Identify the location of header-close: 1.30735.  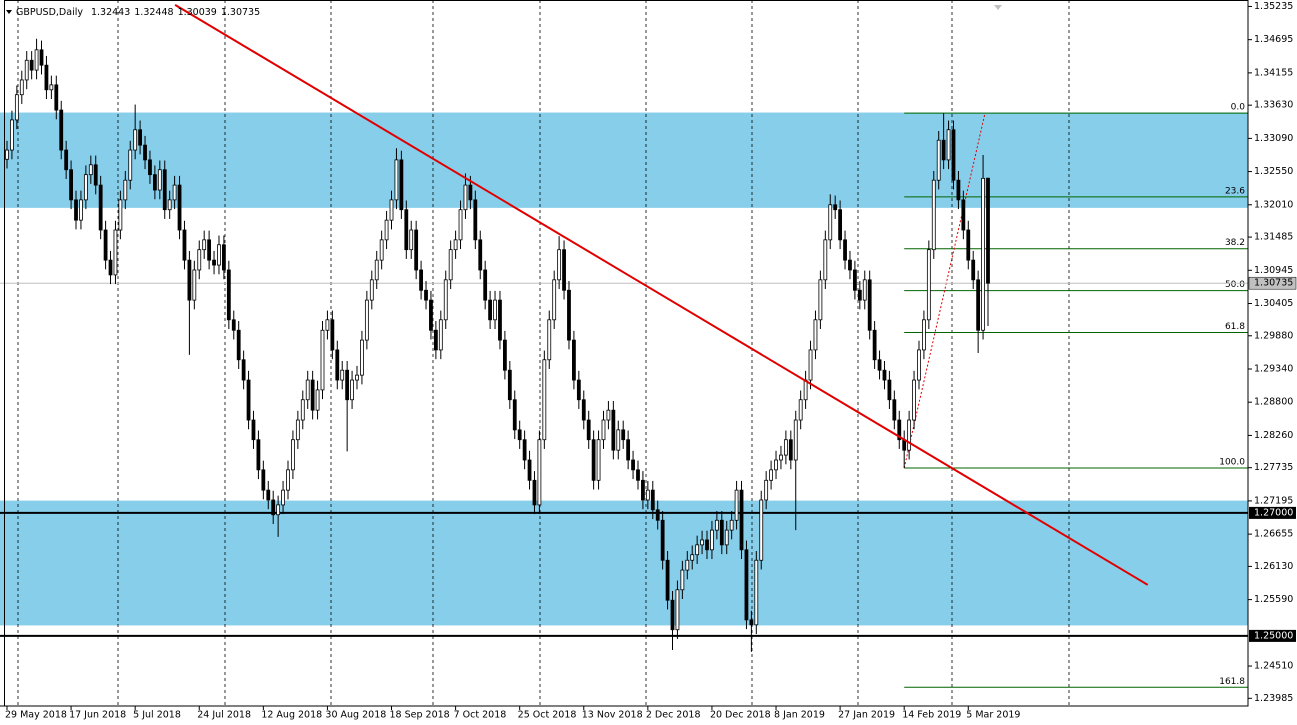
(240, 12).